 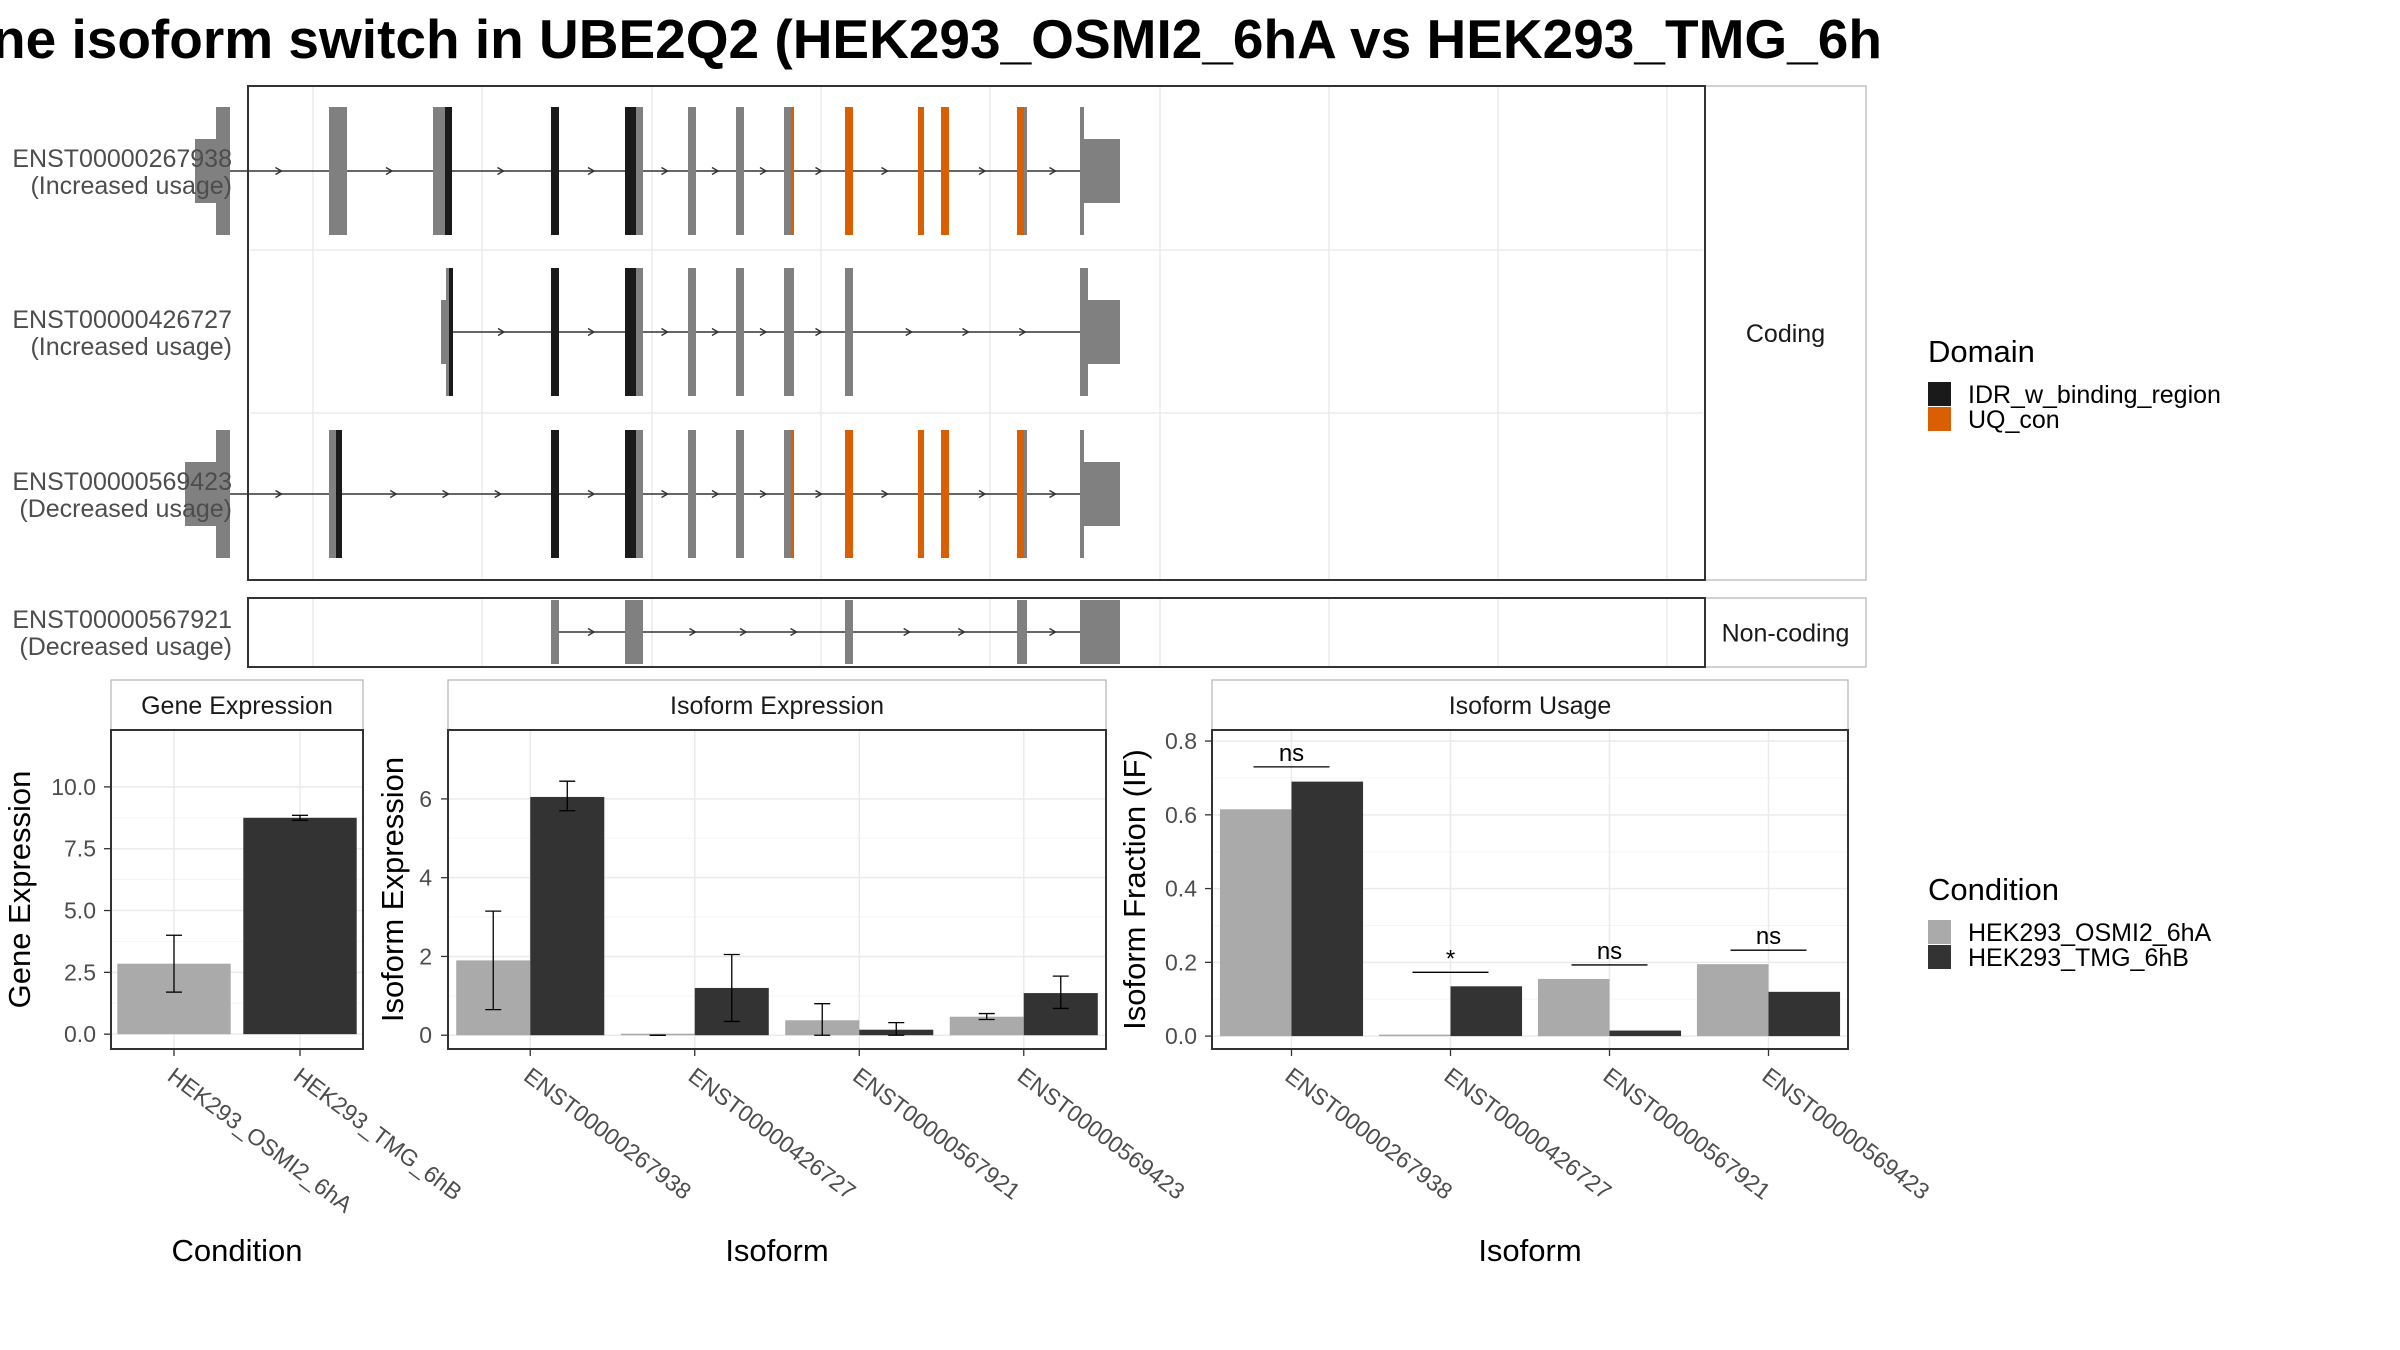 What do you see at coordinates (425, 799) in the screenshot?
I see `y-tick-label: 6` at bounding box center [425, 799].